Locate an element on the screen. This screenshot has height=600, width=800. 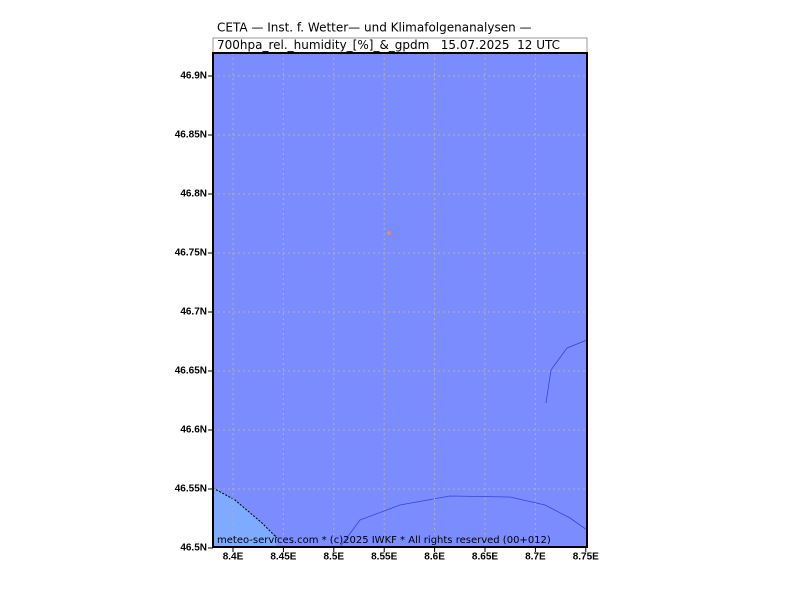
lat-label: 46.8N is located at coordinates (193, 194).